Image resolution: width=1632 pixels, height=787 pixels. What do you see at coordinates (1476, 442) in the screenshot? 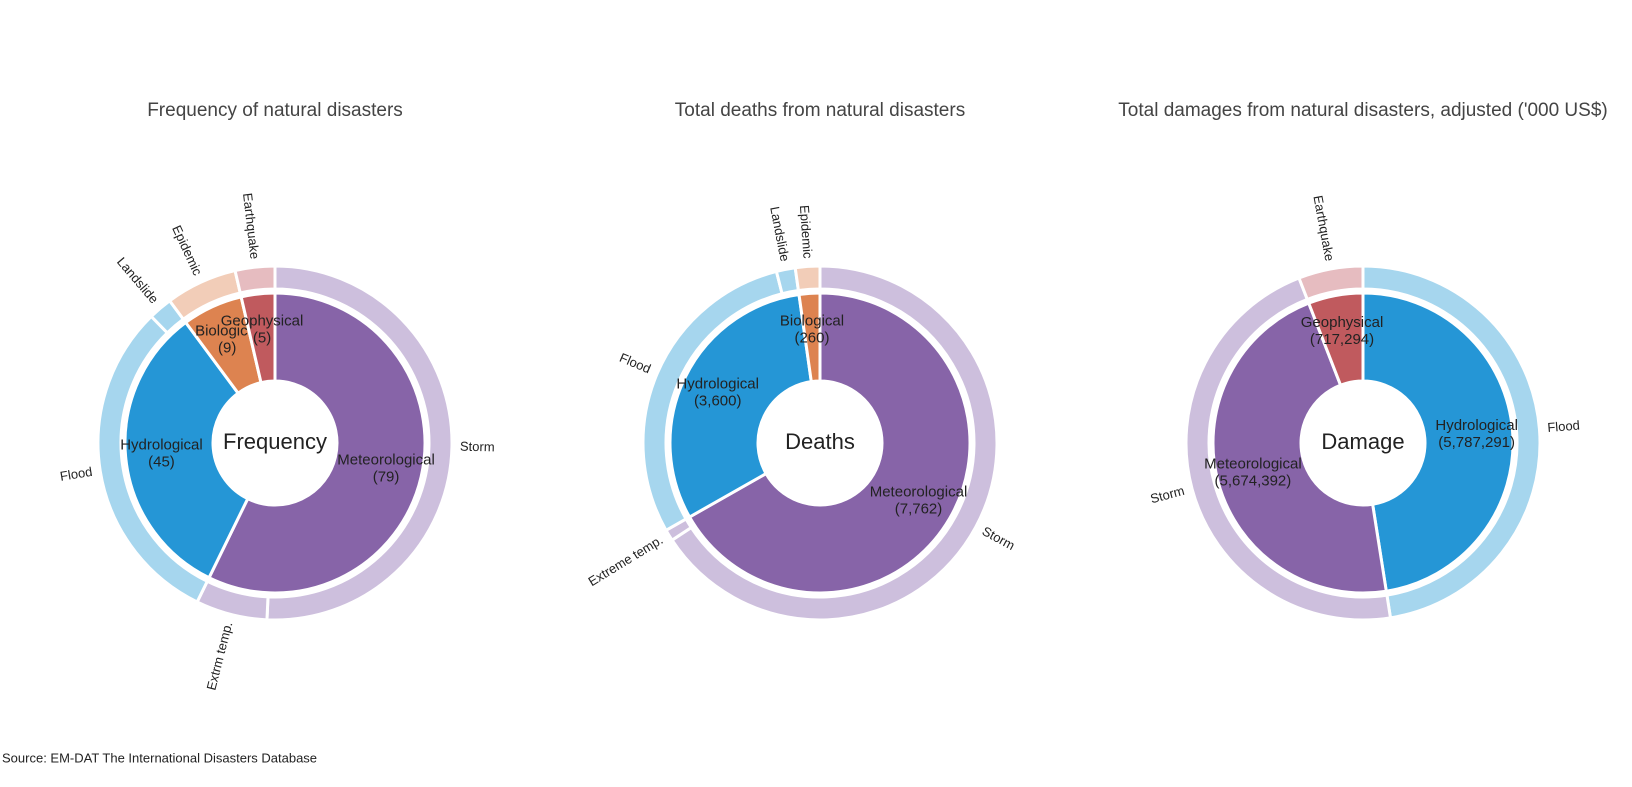
I see `inner-value-label: (5,787,291)` at bounding box center [1476, 442].